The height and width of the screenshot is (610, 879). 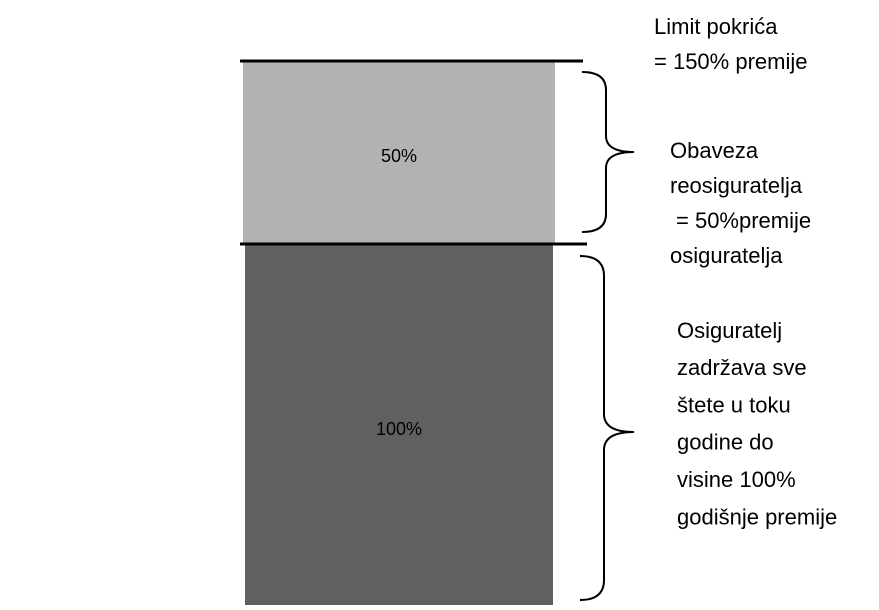 What do you see at coordinates (734, 404) in the screenshot?
I see `annotation-line: štete u toku` at bounding box center [734, 404].